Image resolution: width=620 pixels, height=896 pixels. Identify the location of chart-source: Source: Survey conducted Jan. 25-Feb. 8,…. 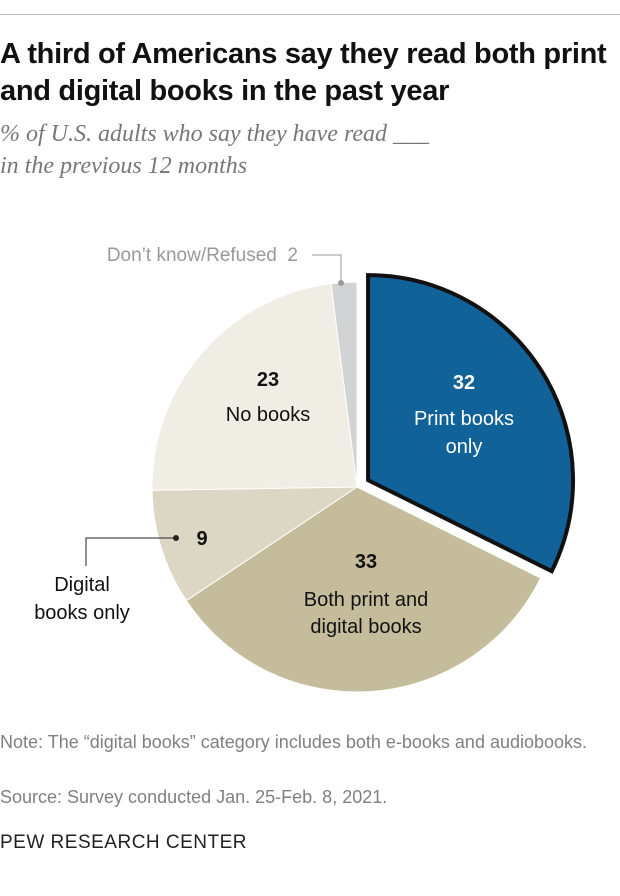
(194, 797).